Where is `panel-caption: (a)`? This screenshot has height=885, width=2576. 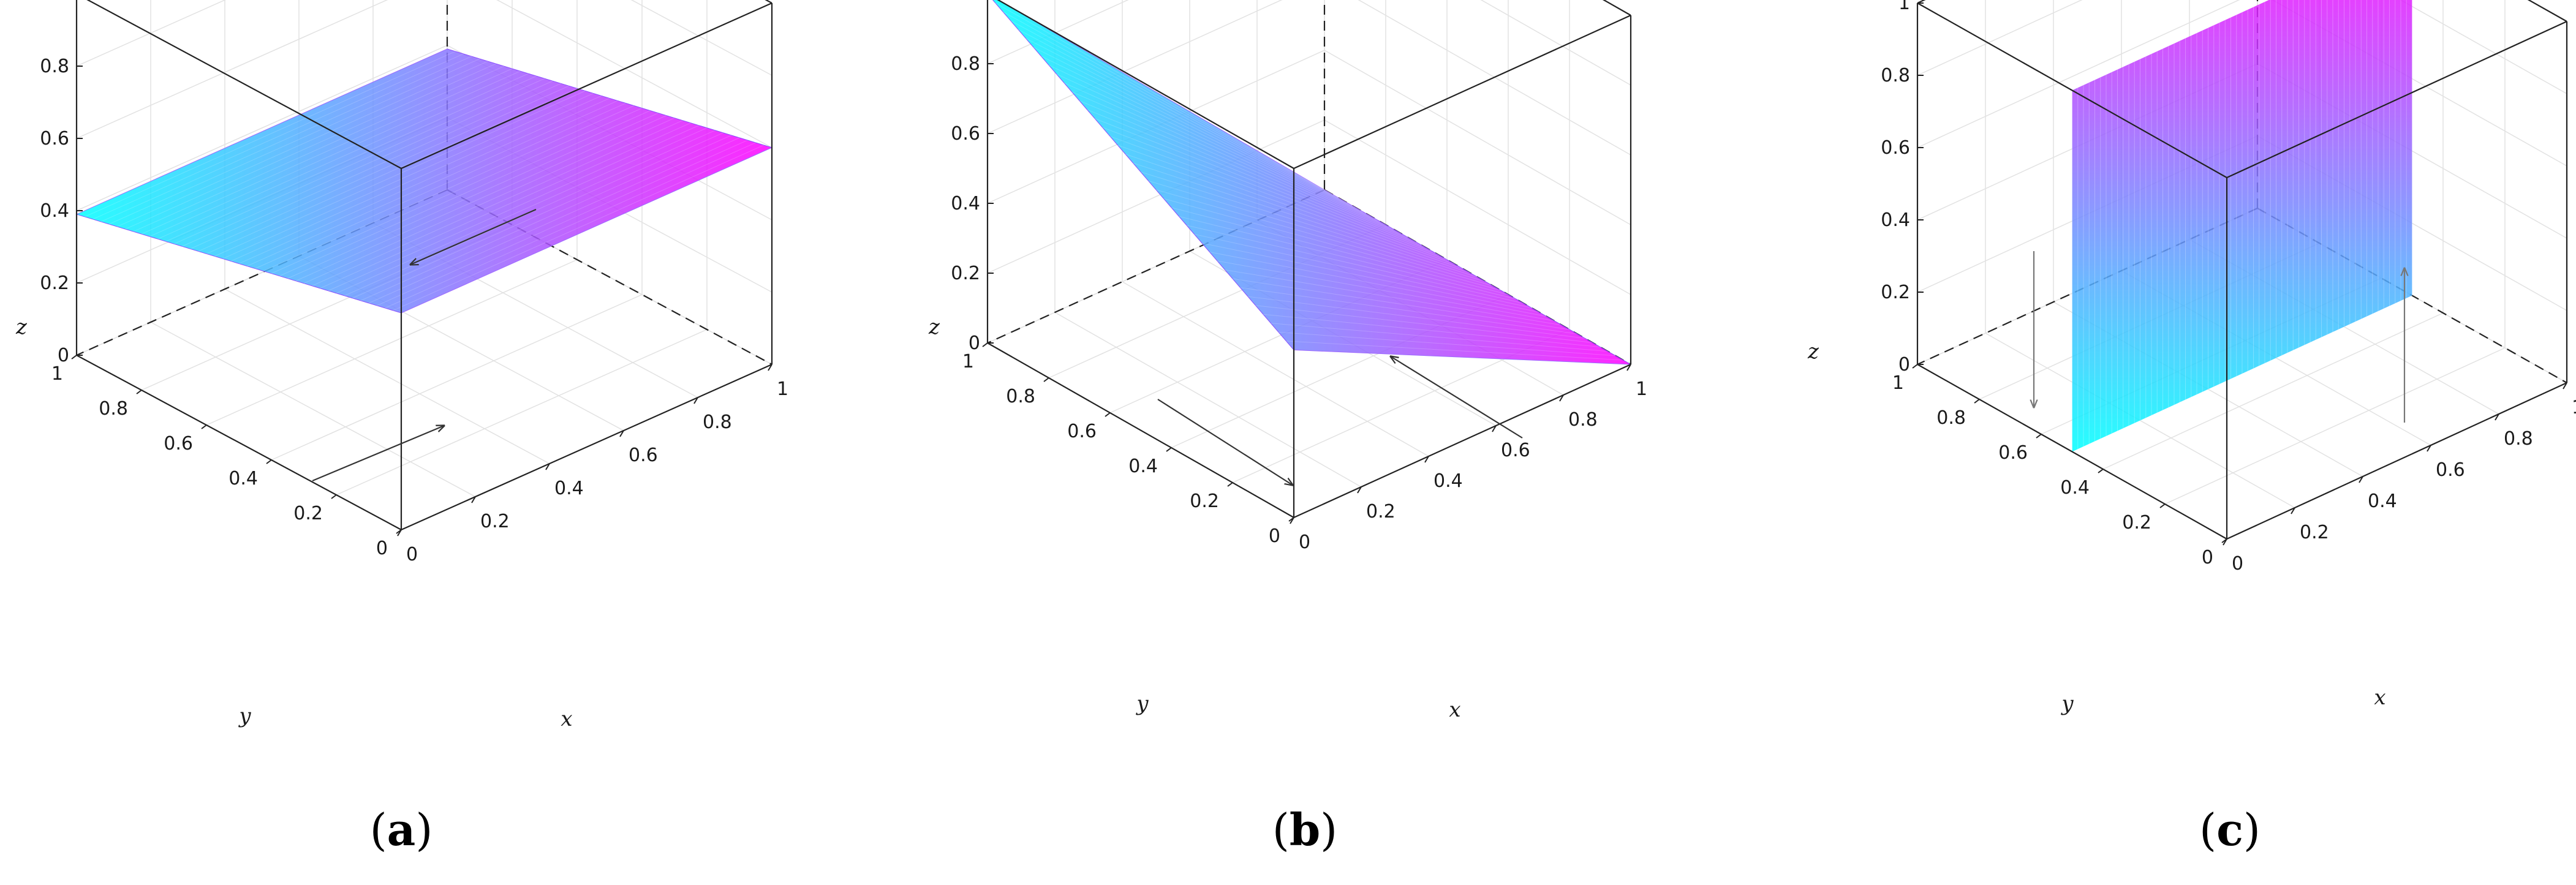
panel-caption: (a) is located at coordinates (401, 830).